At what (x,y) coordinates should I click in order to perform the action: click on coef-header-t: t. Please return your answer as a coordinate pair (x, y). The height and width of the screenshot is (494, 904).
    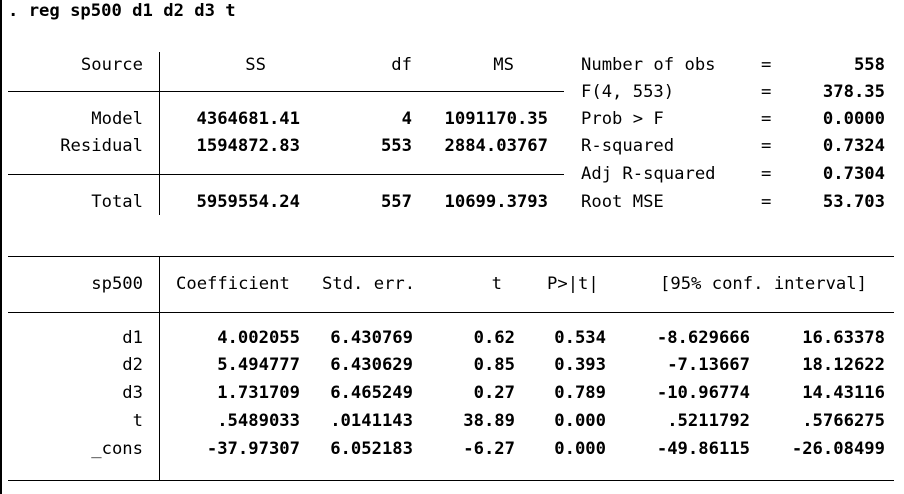
    Looking at the image, I should click on (496, 284).